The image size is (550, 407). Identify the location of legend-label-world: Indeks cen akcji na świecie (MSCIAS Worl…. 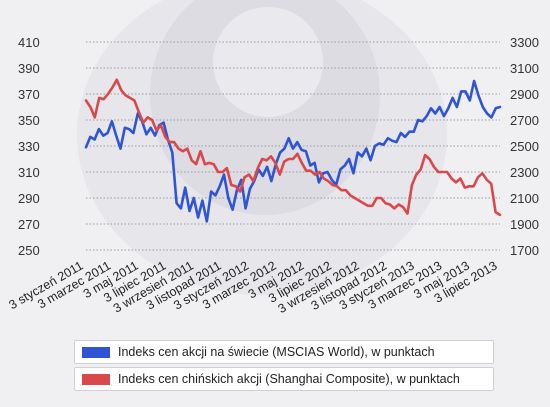
(276, 352).